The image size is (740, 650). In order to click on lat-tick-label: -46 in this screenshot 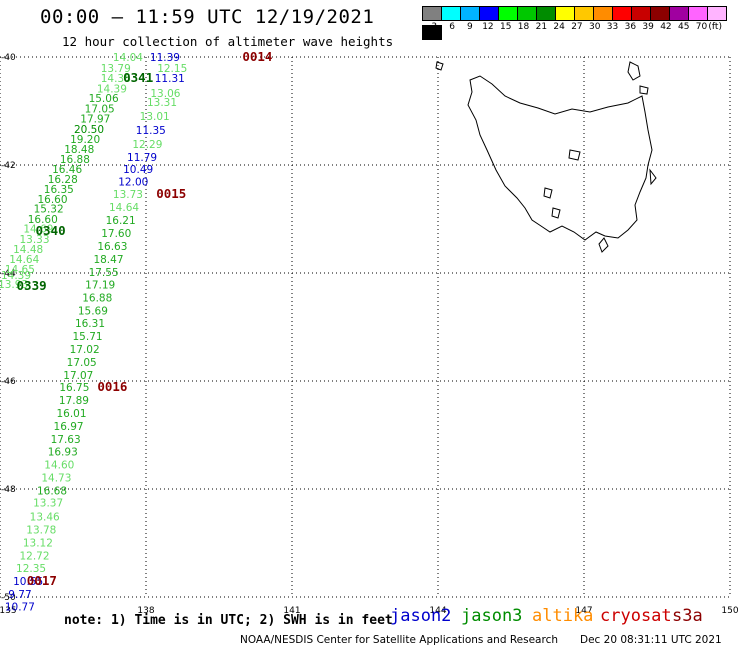, I will do `click(8, 382)`.